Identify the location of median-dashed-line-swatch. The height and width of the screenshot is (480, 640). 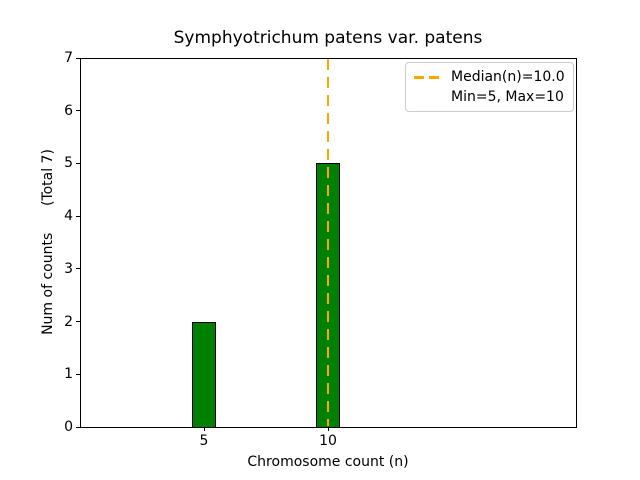
(428, 77).